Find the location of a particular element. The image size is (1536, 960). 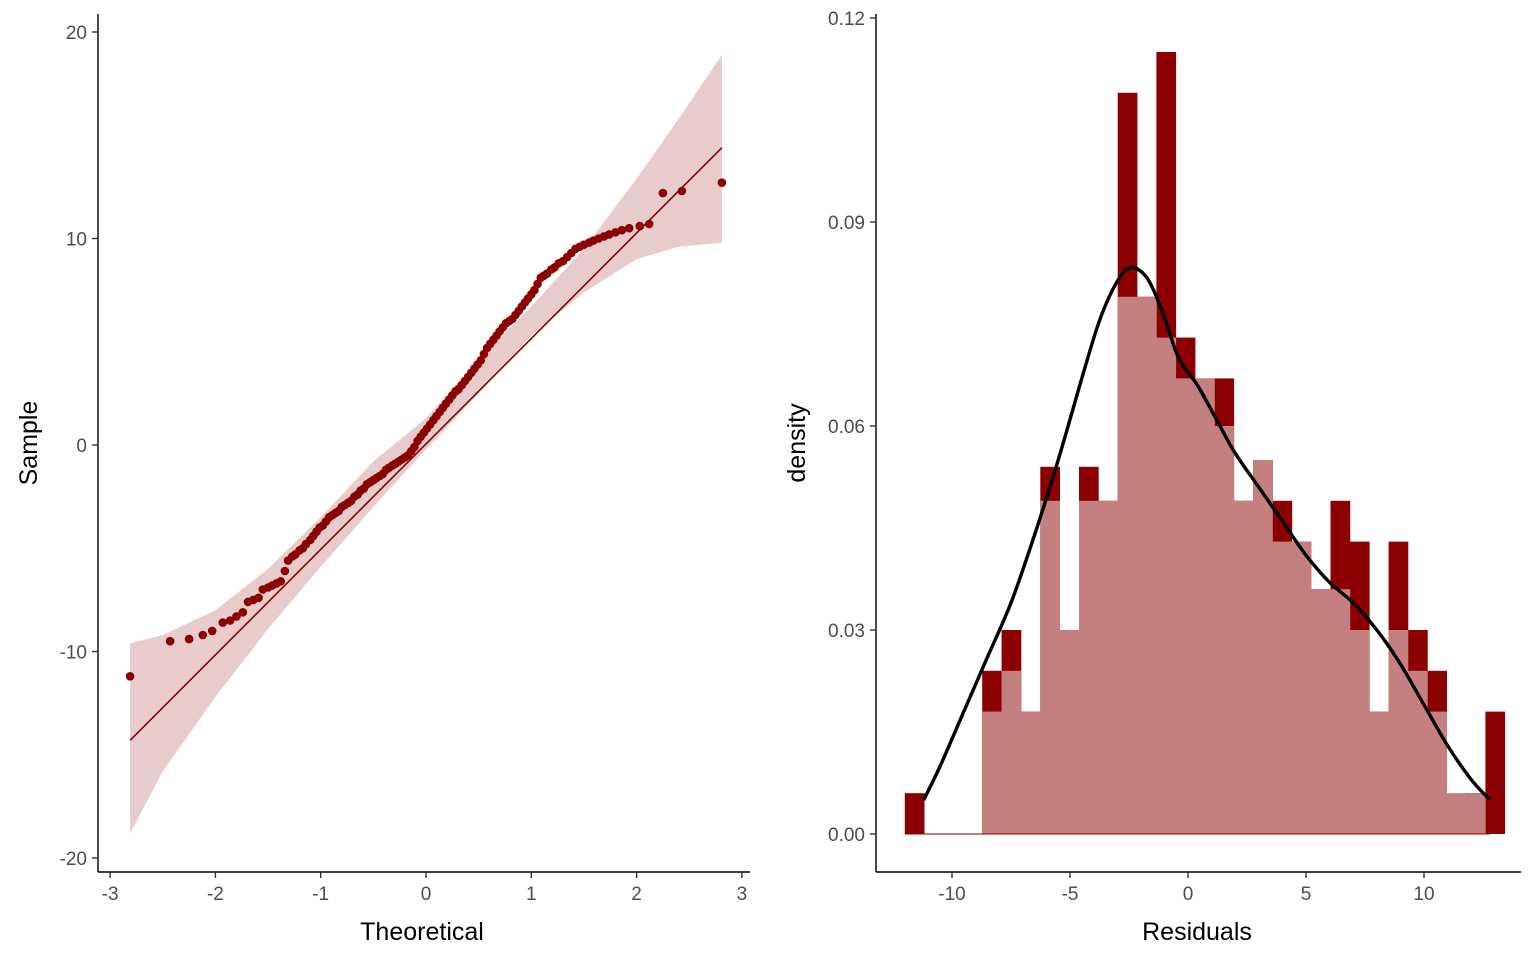

y-tick-label: 10 is located at coordinates (76, 240).